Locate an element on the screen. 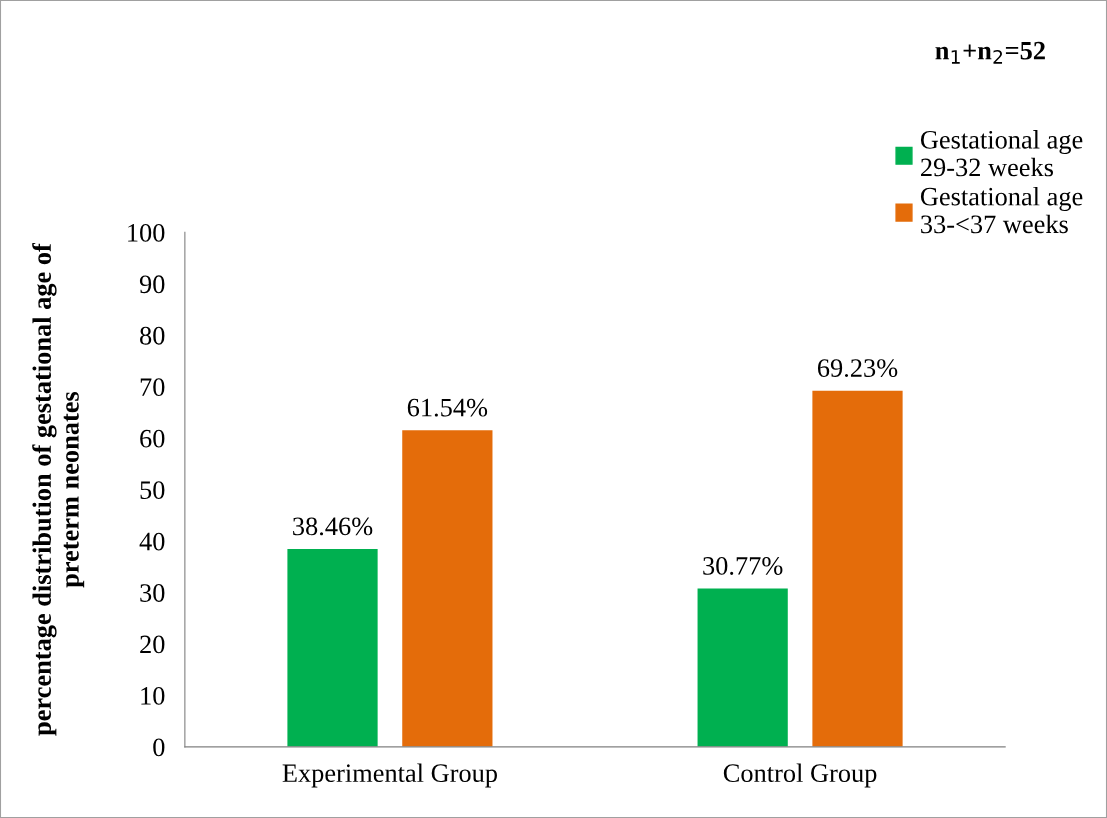 This screenshot has width=1107, height=818. y-tick-label: 70 is located at coordinates (152, 387).